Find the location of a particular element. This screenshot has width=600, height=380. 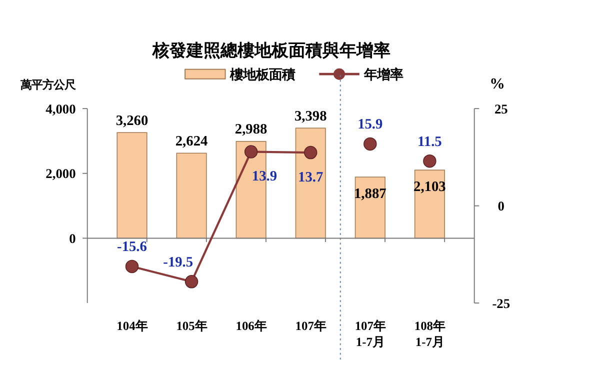

legend-label: 樓地板面積 is located at coordinates (262, 74).